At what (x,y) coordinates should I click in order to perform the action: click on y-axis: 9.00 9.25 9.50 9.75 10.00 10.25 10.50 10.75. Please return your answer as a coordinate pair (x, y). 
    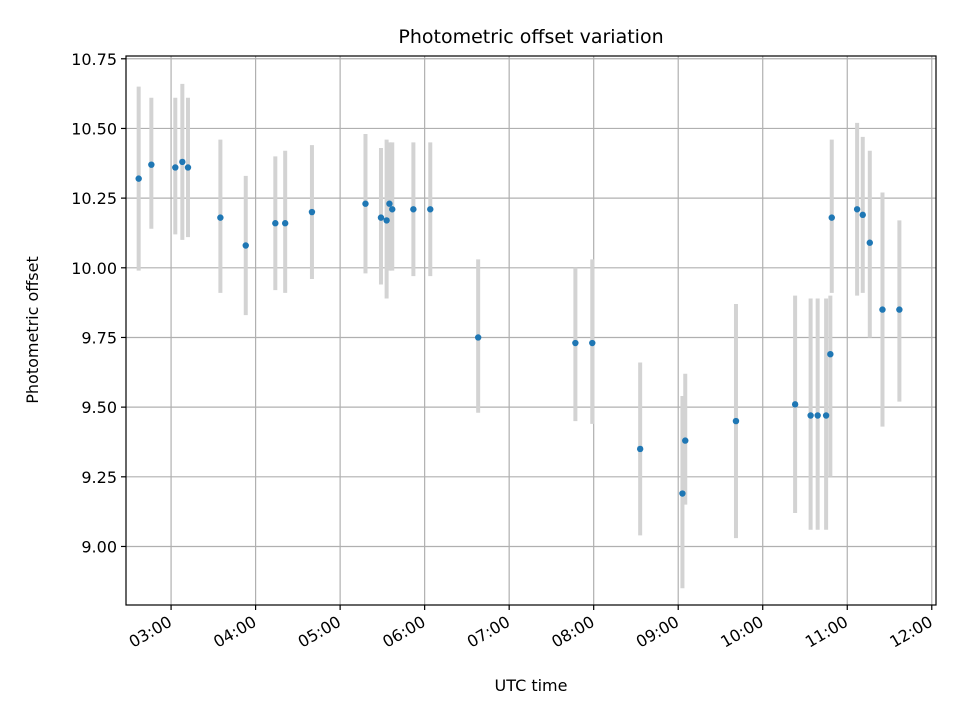
    Looking at the image, I should click on (98, 303).